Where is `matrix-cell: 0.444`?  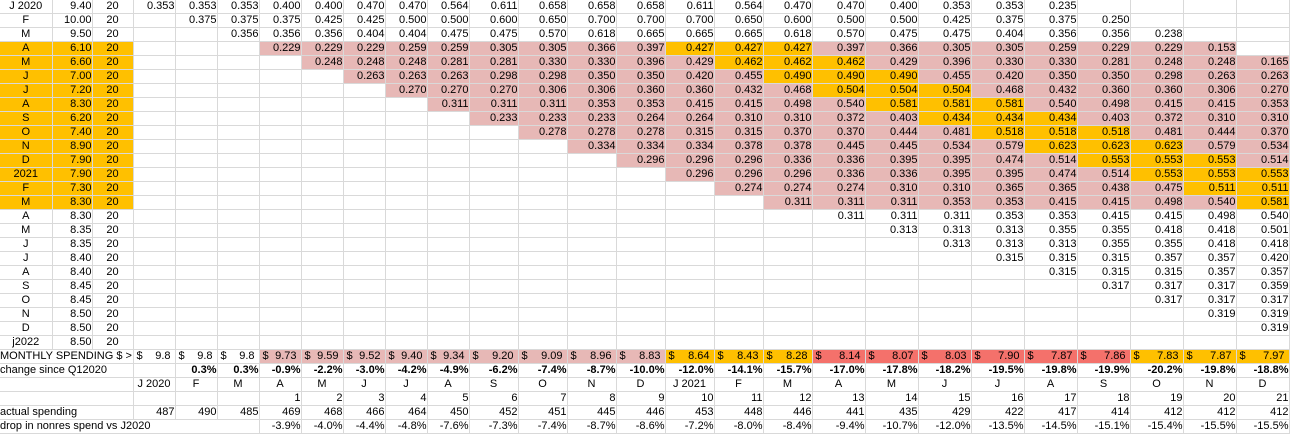
matrix-cell: 0.444 is located at coordinates (892, 132).